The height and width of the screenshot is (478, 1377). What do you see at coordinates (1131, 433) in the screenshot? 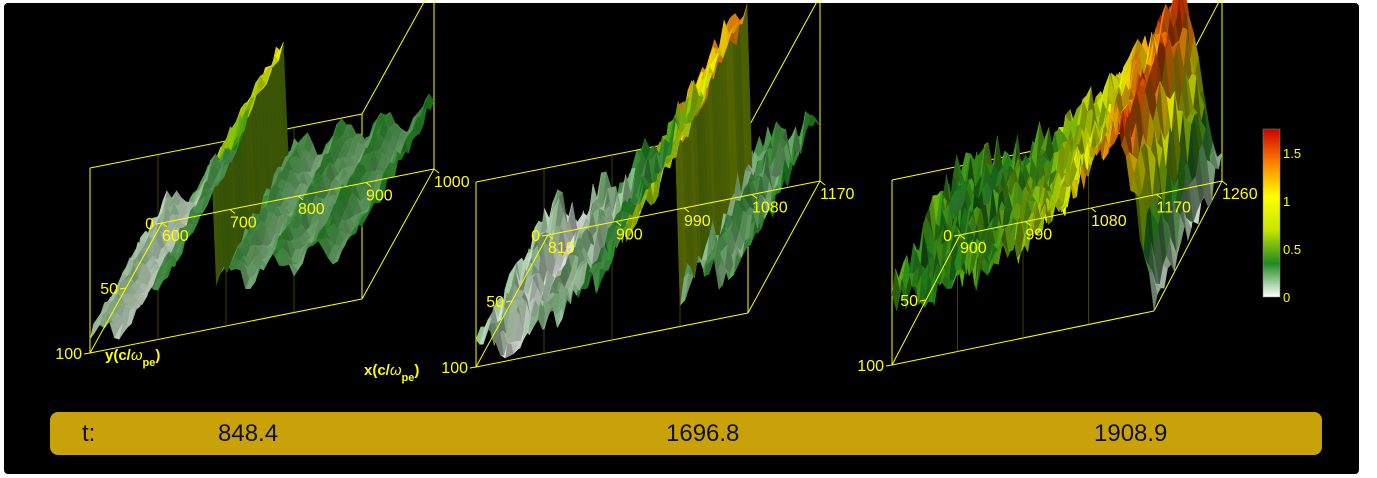
I see `time-value-3: 1908.9` at bounding box center [1131, 433].